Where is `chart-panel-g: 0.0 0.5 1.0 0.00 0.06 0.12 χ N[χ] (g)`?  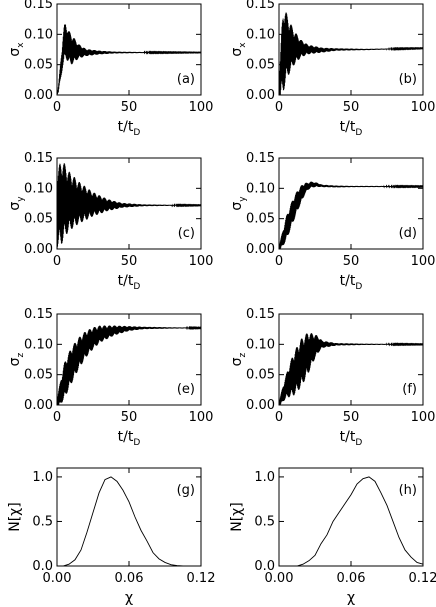 chart-panel-g: 0.0 0.5 1.0 0.00 0.06 0.12 χ N[χ] (g) is located at coordinates (111, 536).